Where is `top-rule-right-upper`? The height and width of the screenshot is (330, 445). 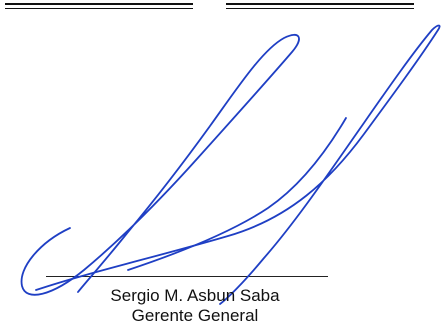
top-rule-right-upper is located at coordinates (320, 4).